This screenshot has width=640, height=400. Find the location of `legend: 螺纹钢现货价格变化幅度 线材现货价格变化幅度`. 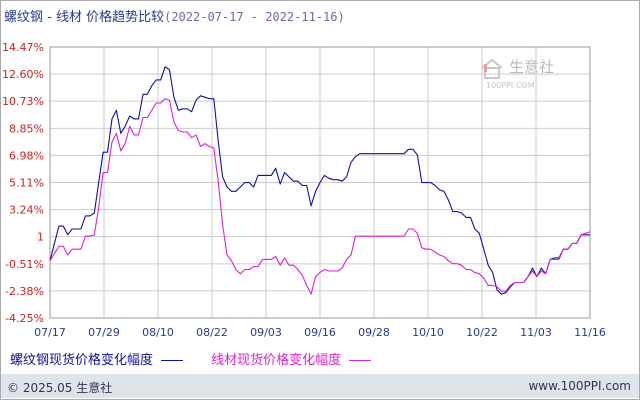

legend: 螺纹钢现货价格变化幅度 线材现货价格变化幅度 is located at coordinates (202, 358).